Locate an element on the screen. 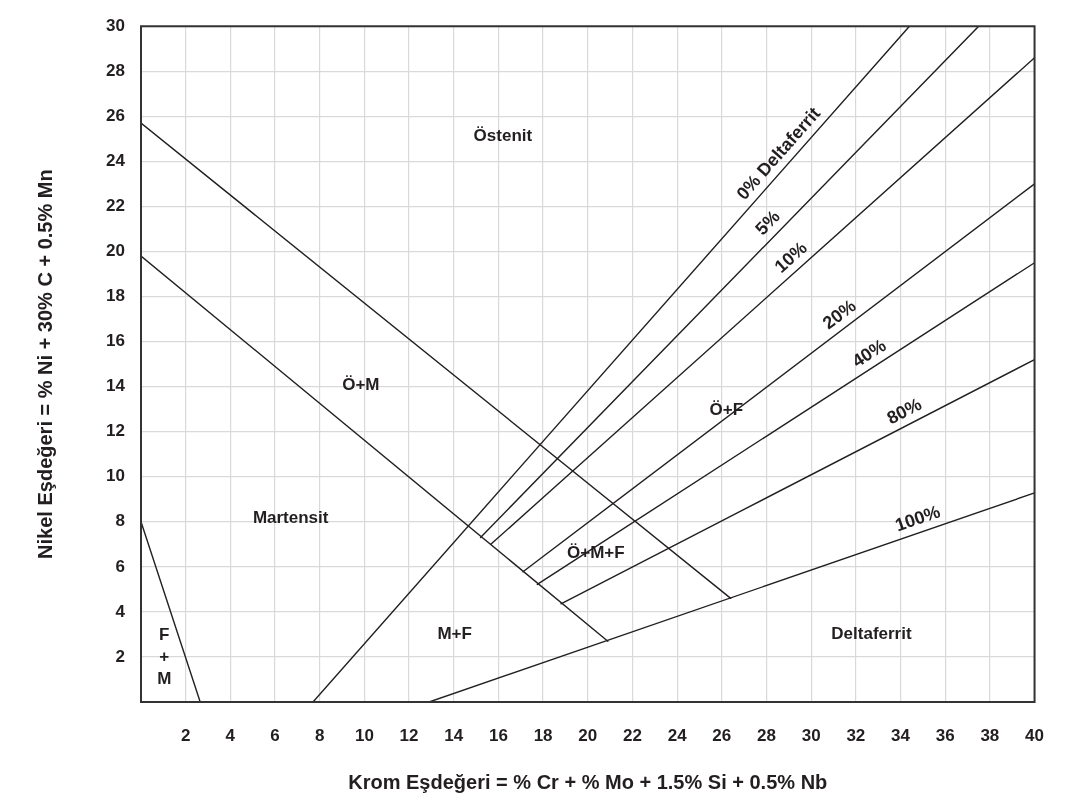  x-tick-label: 22 is located at coordinates (632, 735).